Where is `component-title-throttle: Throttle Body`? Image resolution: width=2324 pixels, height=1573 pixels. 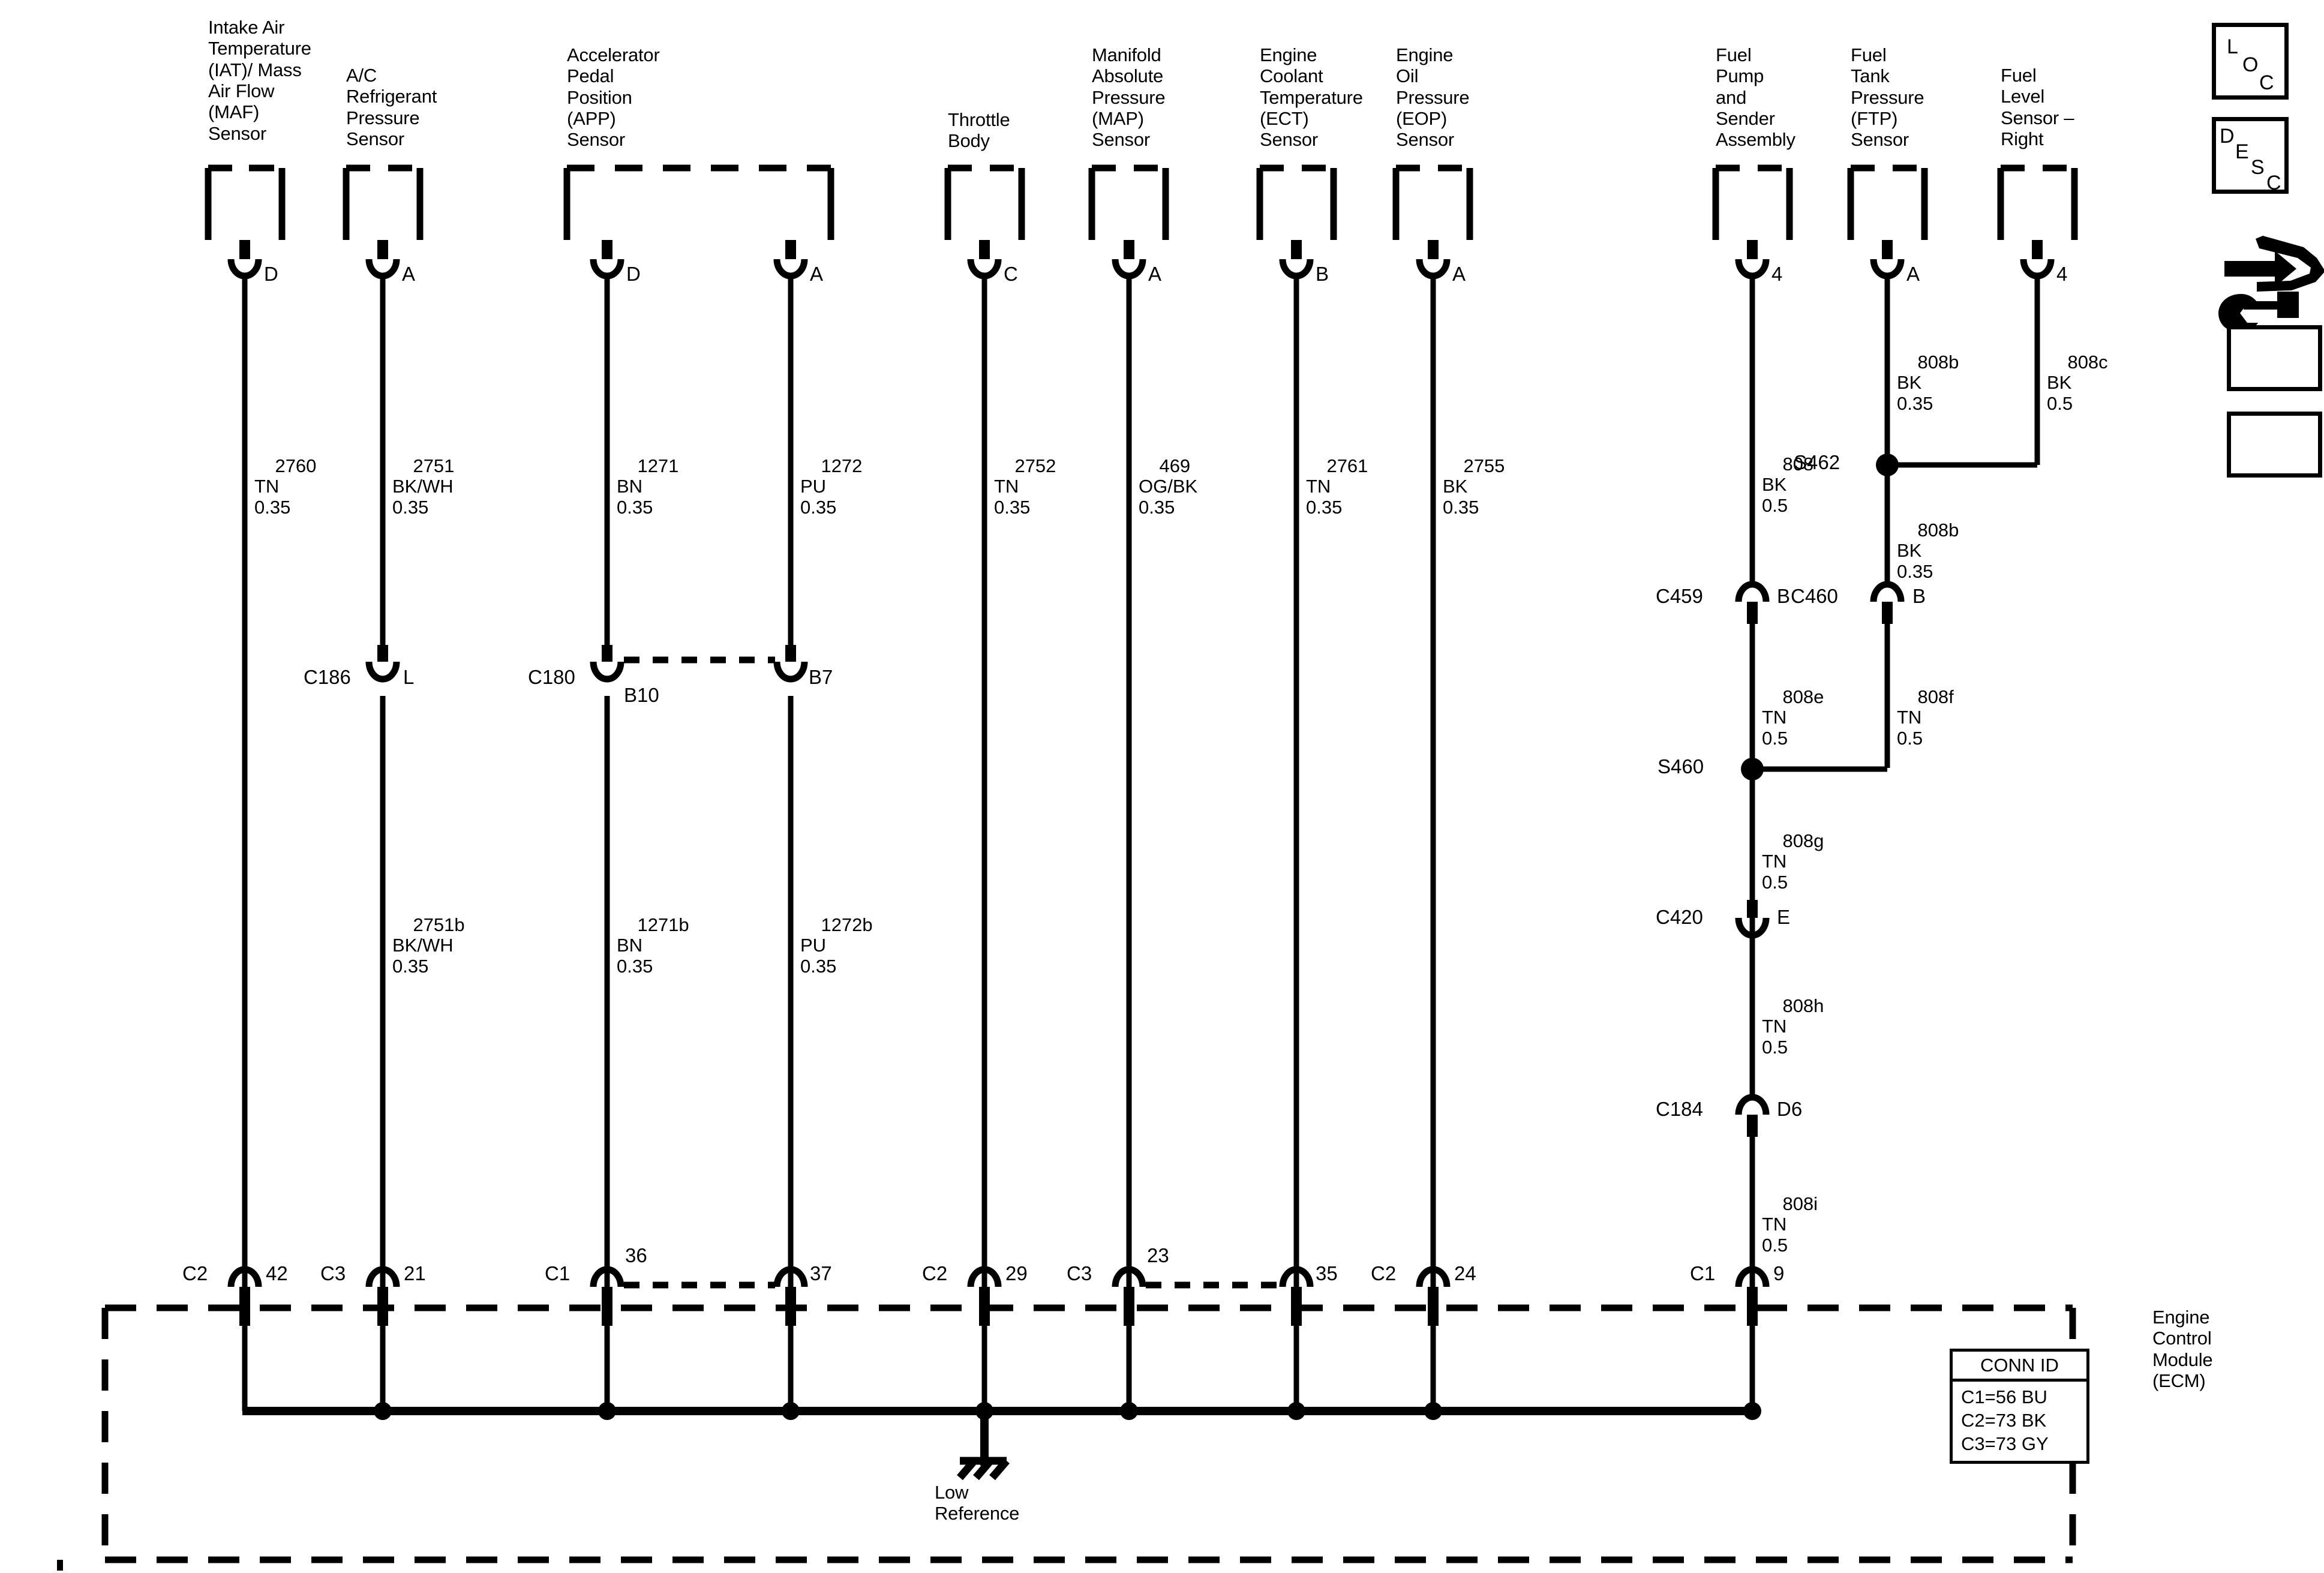
component-title-throttle: Throttle Body is located at coordinates (979, 130).